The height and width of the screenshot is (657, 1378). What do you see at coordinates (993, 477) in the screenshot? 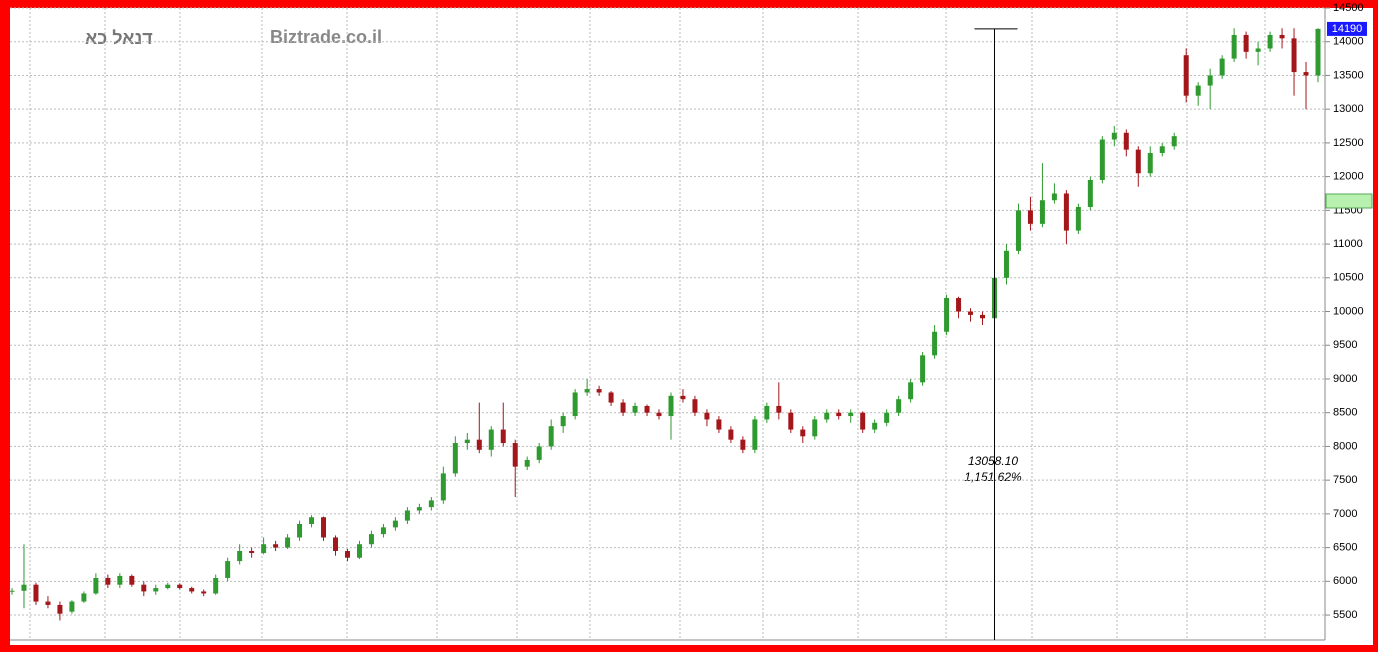
I see `measure-percent: 1,151.62%` at bounding box center [993, 477].